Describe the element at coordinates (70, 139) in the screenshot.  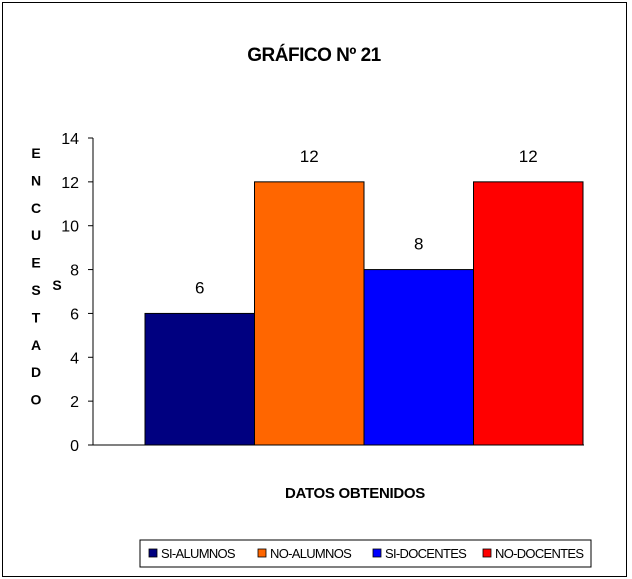
I see `y-tick-label: 14` at that location.